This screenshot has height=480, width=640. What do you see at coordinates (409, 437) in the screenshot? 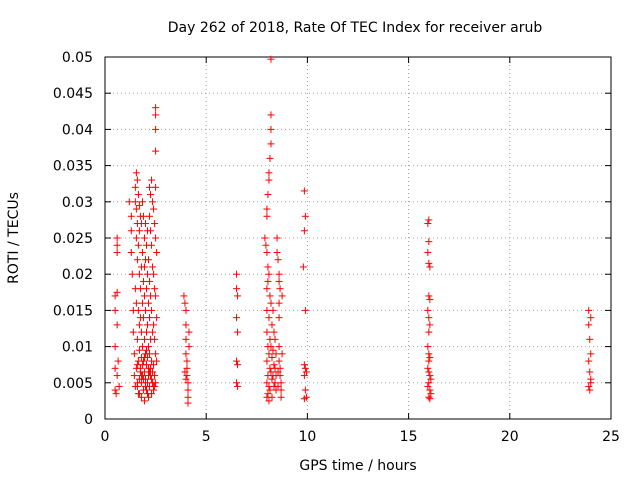
I see `x-tick-label: 15` at bounding box center [409, 437].